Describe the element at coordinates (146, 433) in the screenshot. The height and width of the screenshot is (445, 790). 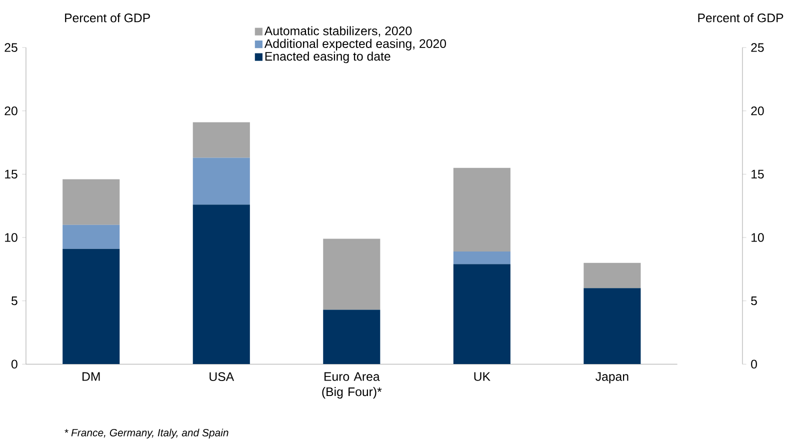
I see `text: * France, Germany, Italy, and Spain` at that location.